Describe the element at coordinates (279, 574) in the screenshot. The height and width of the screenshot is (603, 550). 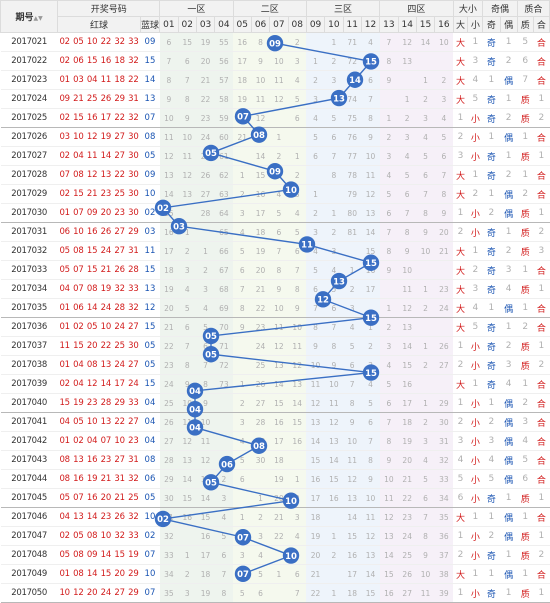
I see `miss-cell-07: 1` at that location.